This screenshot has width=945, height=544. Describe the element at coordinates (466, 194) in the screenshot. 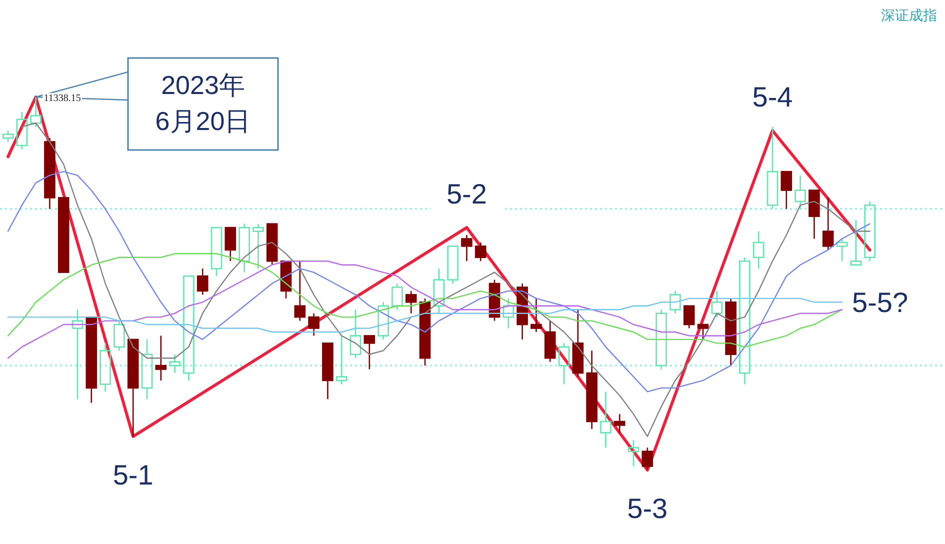

I see `annotation: 5-2` at that location.